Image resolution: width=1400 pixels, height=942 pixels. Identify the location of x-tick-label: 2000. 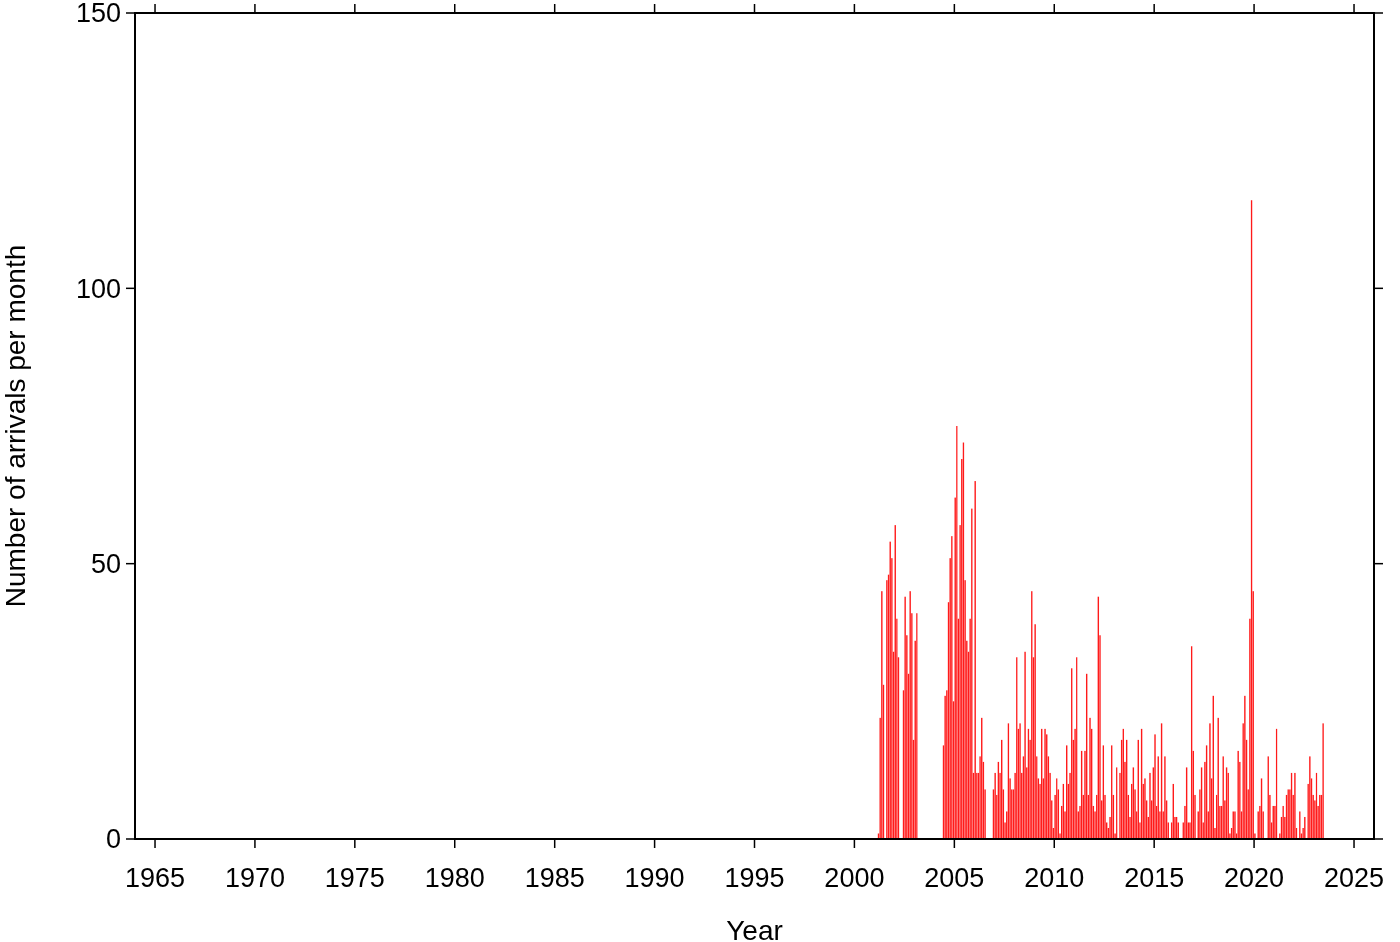
(854, 878).